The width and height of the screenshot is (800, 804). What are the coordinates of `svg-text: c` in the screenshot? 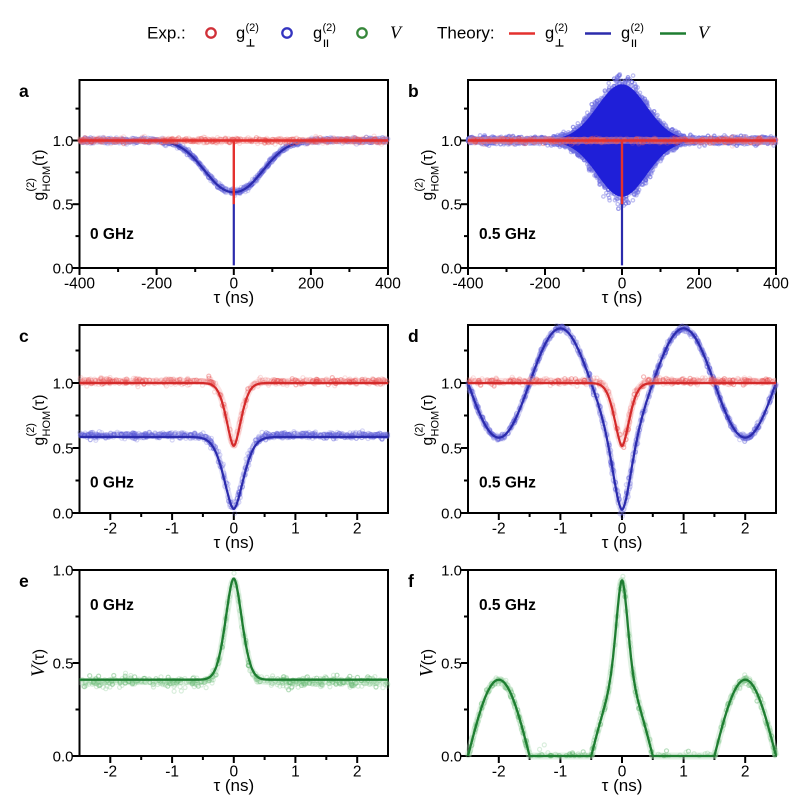 It's located at (24, 336).